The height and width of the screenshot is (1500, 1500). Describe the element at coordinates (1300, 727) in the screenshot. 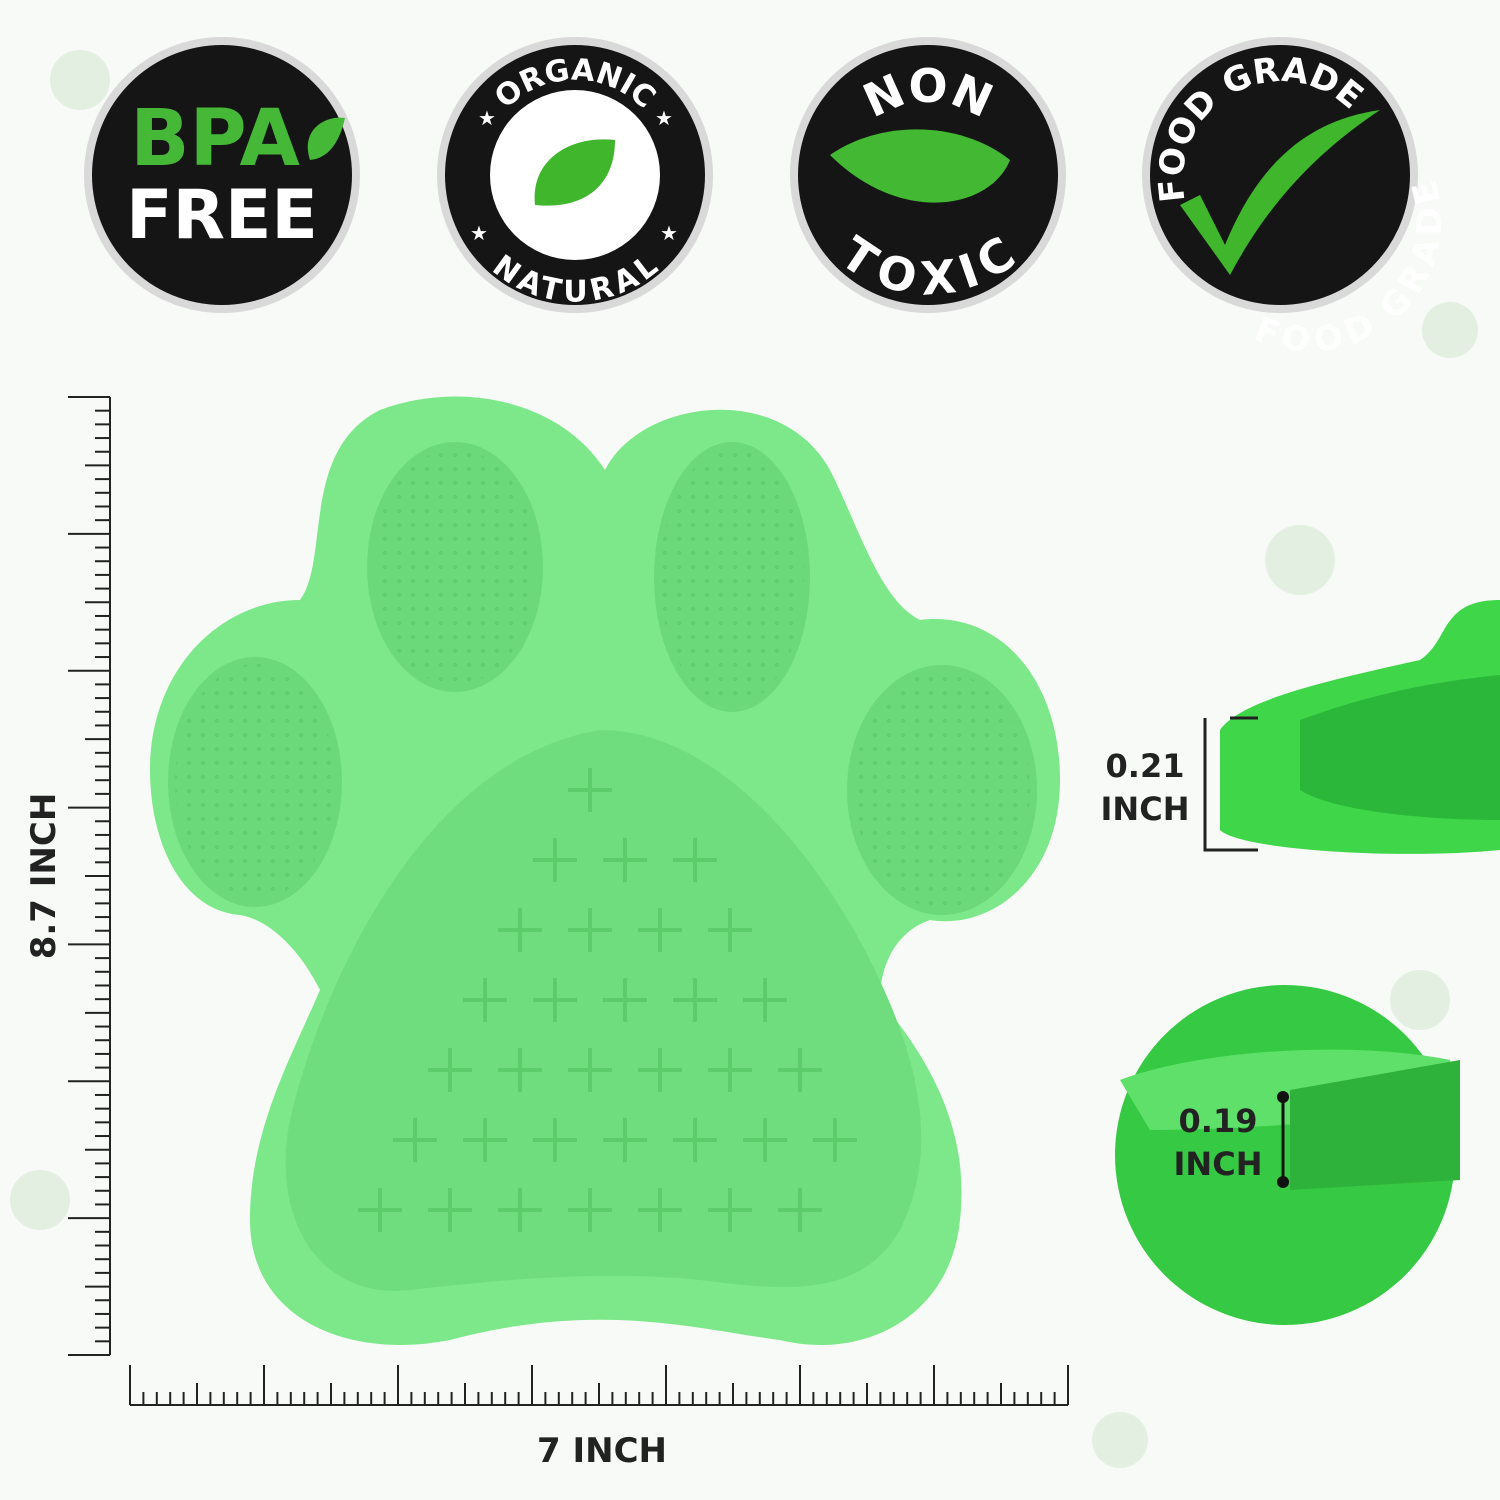

I see `thickness-detail: 0.21 INCH` at that location.